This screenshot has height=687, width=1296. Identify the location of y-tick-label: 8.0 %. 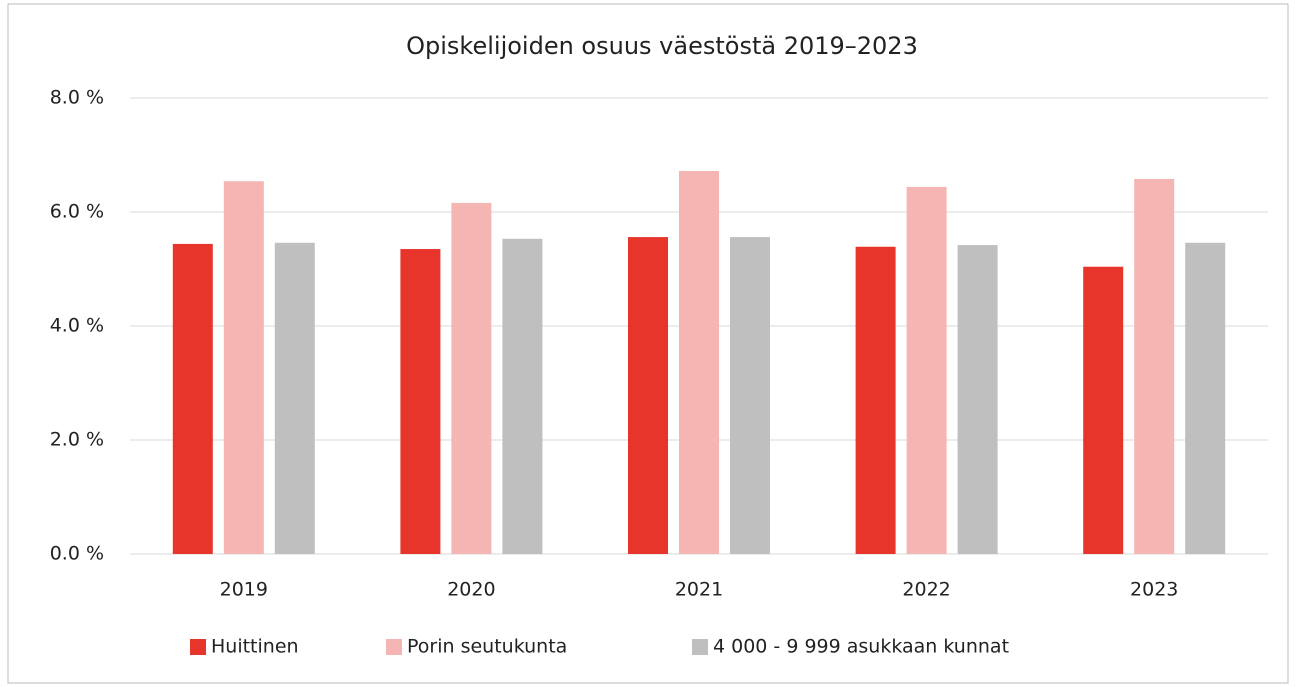
(77, 98).